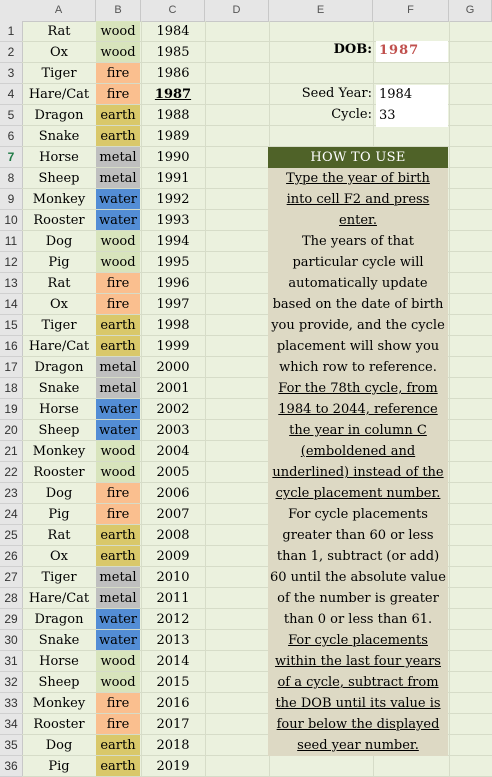  I want to click on column-header-c: C, so click(173, 10).